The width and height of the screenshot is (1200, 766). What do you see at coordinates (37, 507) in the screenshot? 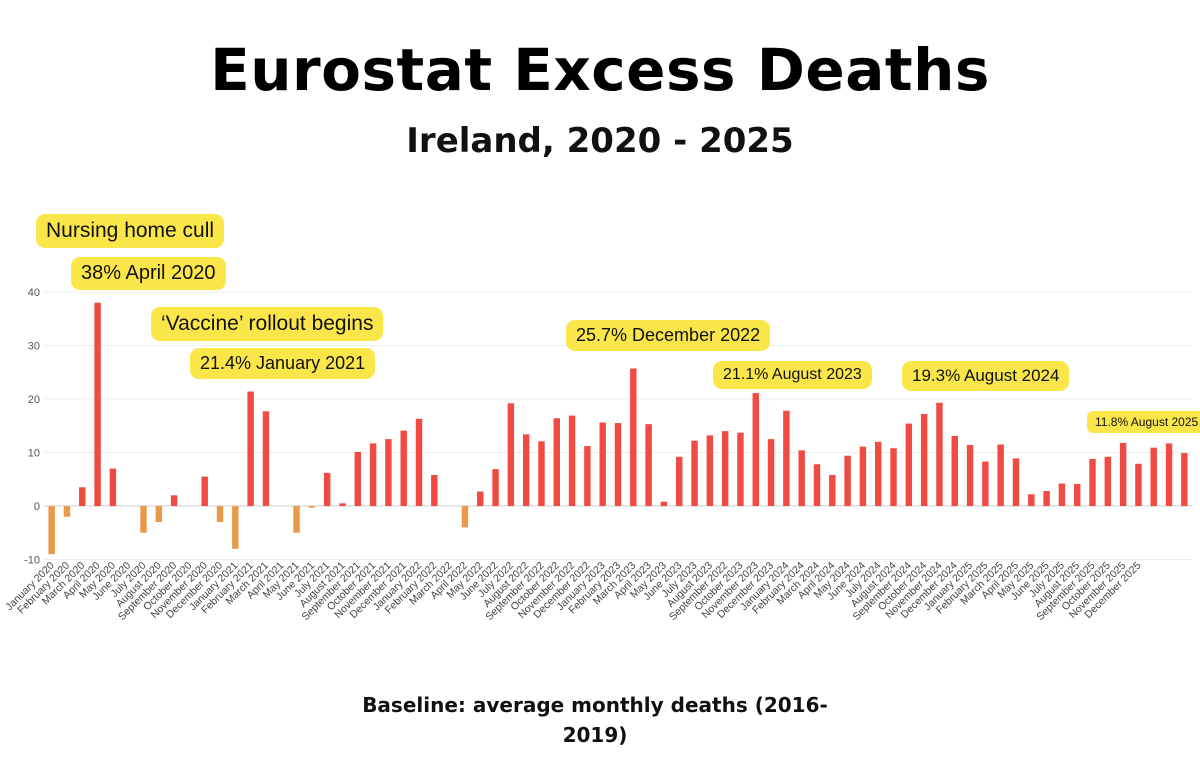
I see `y-tick-label: 0` at bounding box center [37, 507].